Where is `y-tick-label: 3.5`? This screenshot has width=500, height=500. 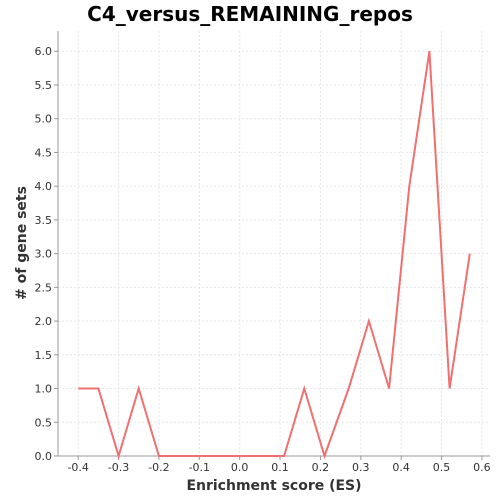 y-tick-label: 3.5 is located at coordinates (44, 220).